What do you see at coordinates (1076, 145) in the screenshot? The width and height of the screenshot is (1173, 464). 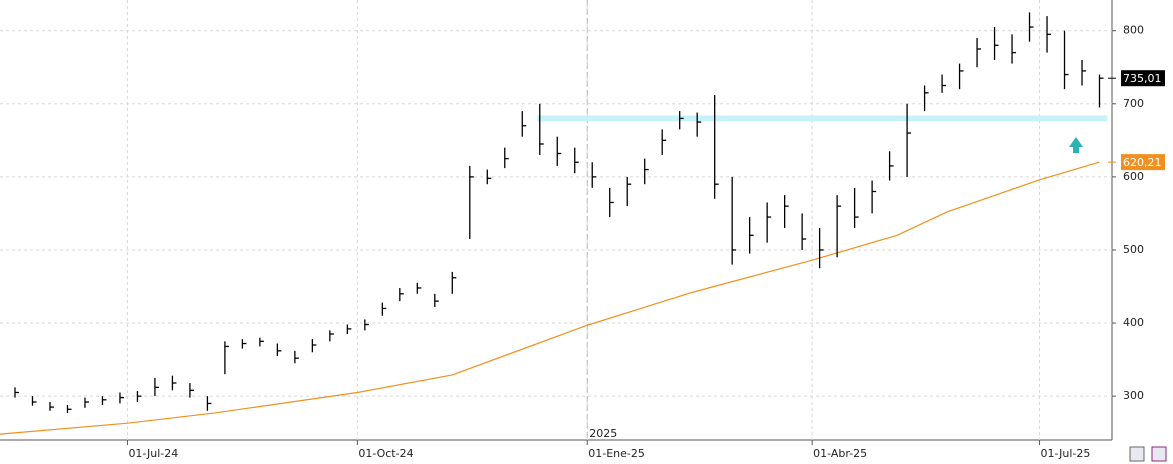 I see `arrow` at bounding box center [1076, 145].